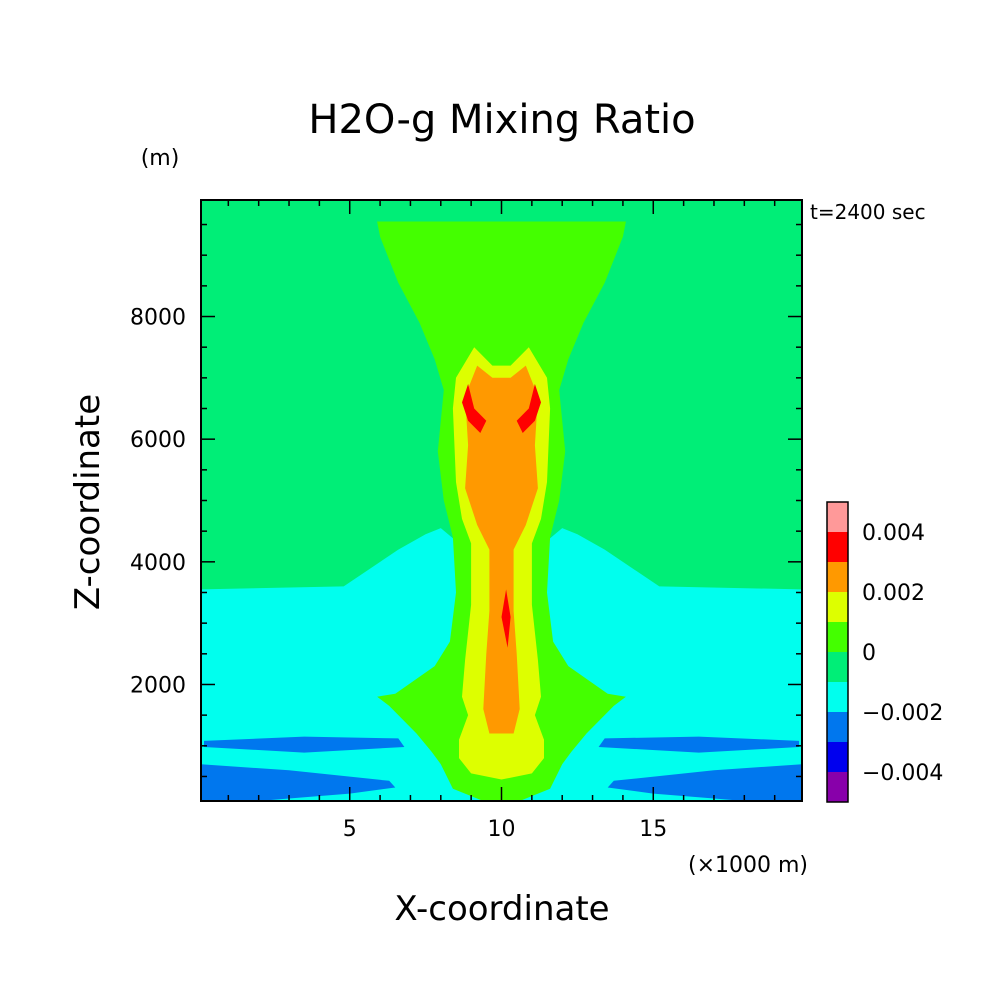 The width and height of the screenshot is (1004, 1004). What do you see at coordinates (902, 713) in the screenshot?
I see `colorbar-tick-label: −0.002` at bounding box center [902, 713].